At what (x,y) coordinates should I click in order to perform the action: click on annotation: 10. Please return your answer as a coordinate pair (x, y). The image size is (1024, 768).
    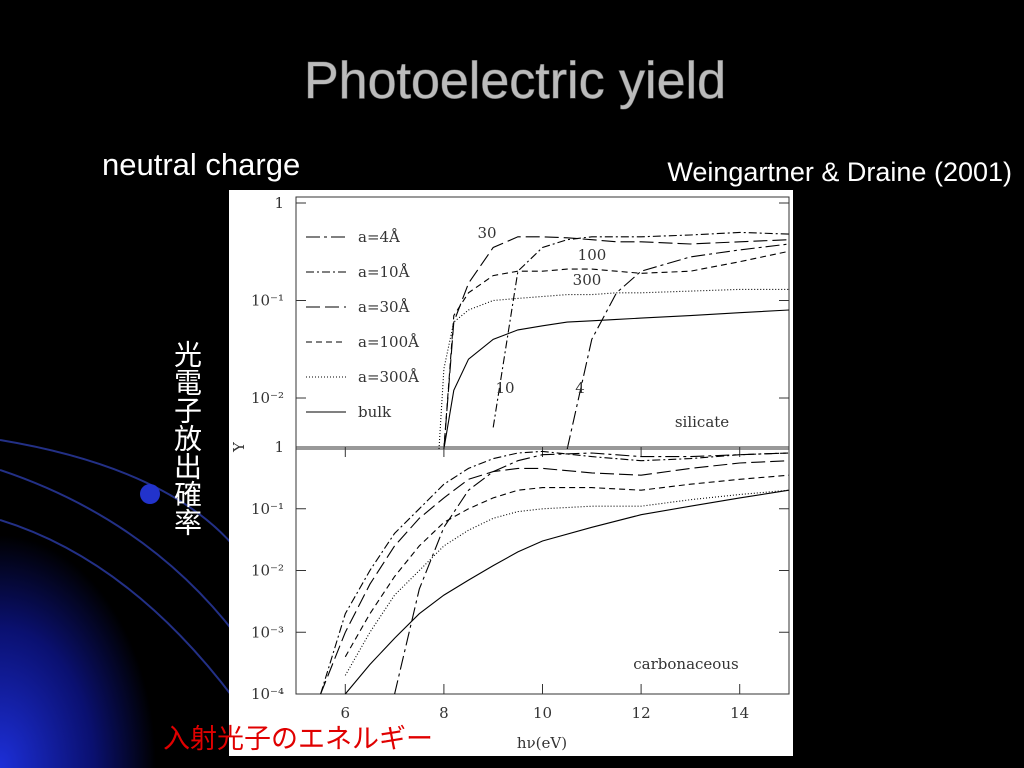
    Looking at the image, I should click on (504, 388).